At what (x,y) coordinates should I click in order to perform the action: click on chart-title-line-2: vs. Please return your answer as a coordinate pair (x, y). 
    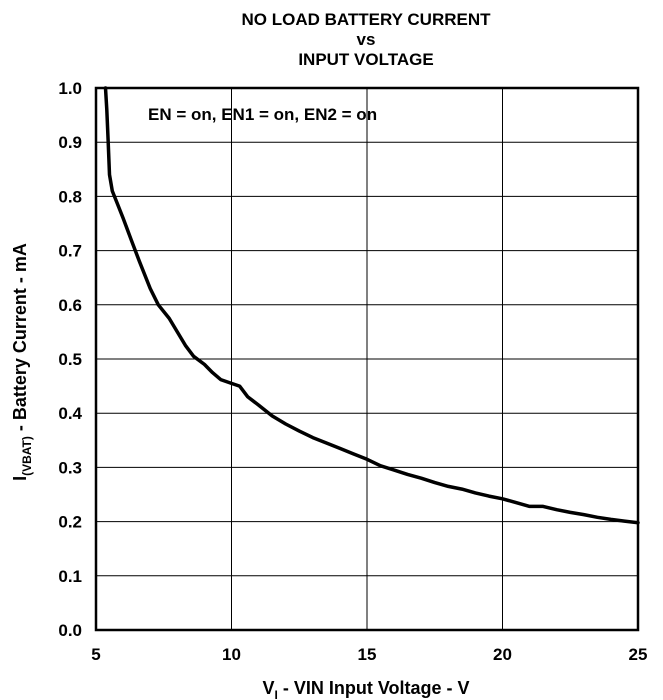
    Looking at the image, I should click on (366, 39).